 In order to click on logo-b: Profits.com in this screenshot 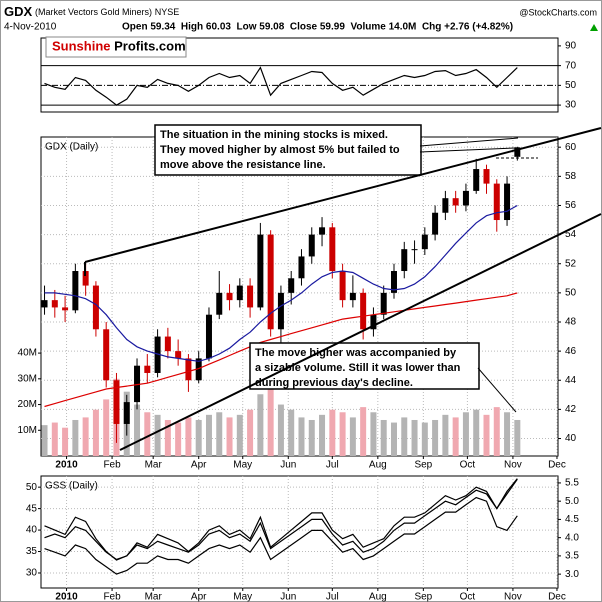, I will do `click(150, 46)`.